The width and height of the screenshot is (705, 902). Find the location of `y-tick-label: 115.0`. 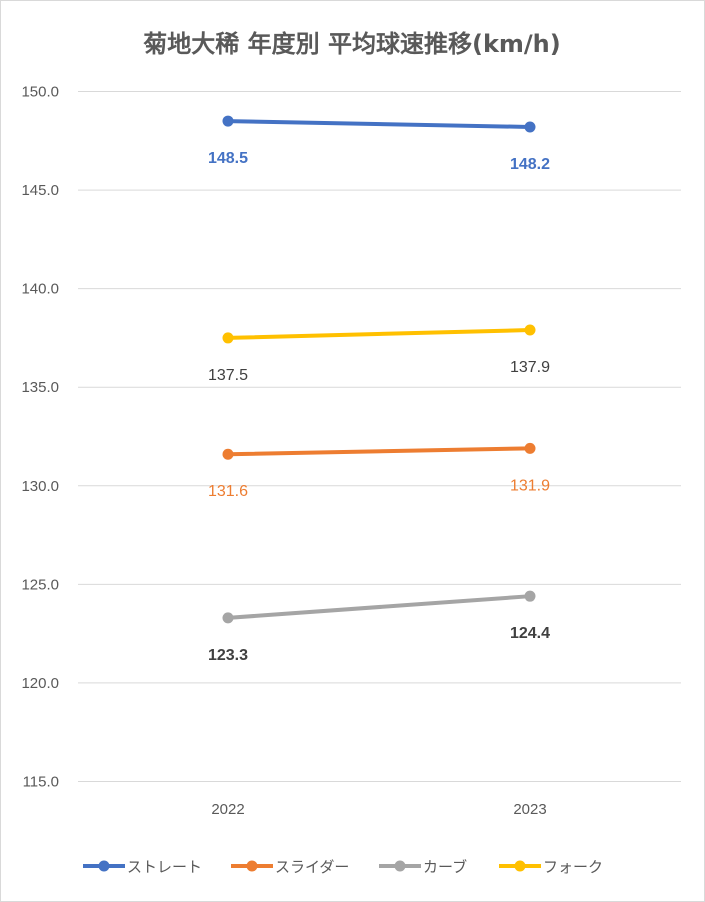

y-tick-label: 115.0 is located at coordinates (41, 782).